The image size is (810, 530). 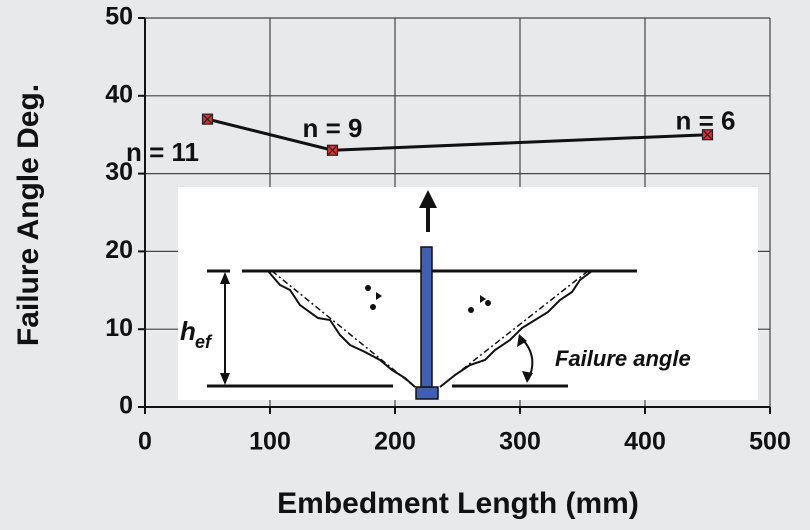 What do you see at coordinates (270, 442) in the screenshot?
I see `x-tick-label: 100` at bounding box center [270, 442].